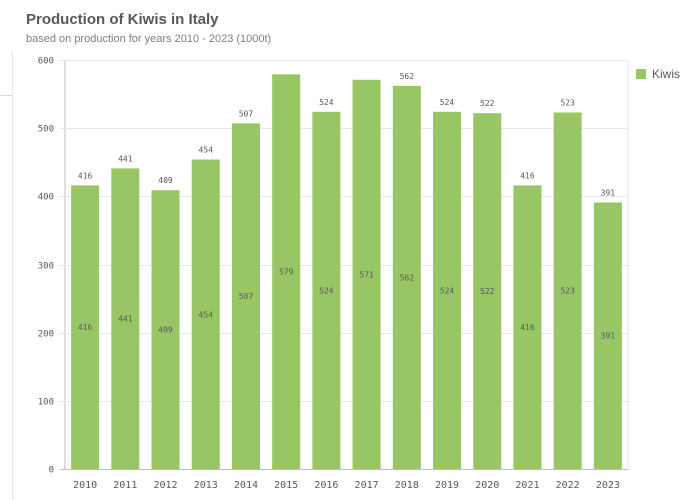 The image size is (700, 500). What do you see at coordinates (567, 102) in the screenshot?
I see `bar-top-label-2022: 523` at bounding box center [567, 102].